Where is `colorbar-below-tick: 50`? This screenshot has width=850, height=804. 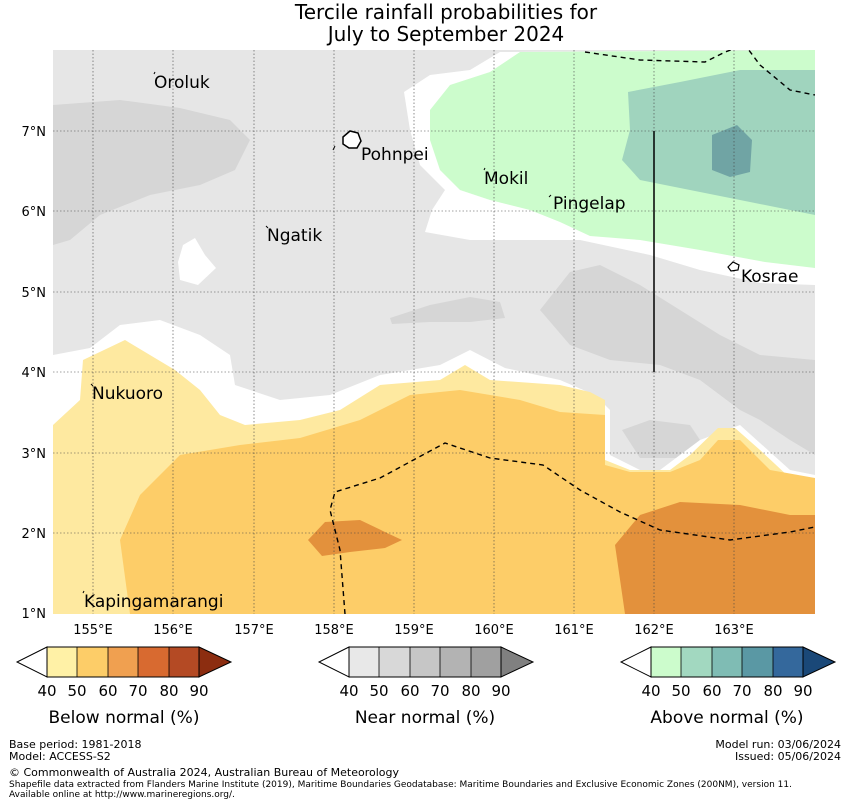
colorbar-below-tick: 50 is located at coordinates (76, 691).